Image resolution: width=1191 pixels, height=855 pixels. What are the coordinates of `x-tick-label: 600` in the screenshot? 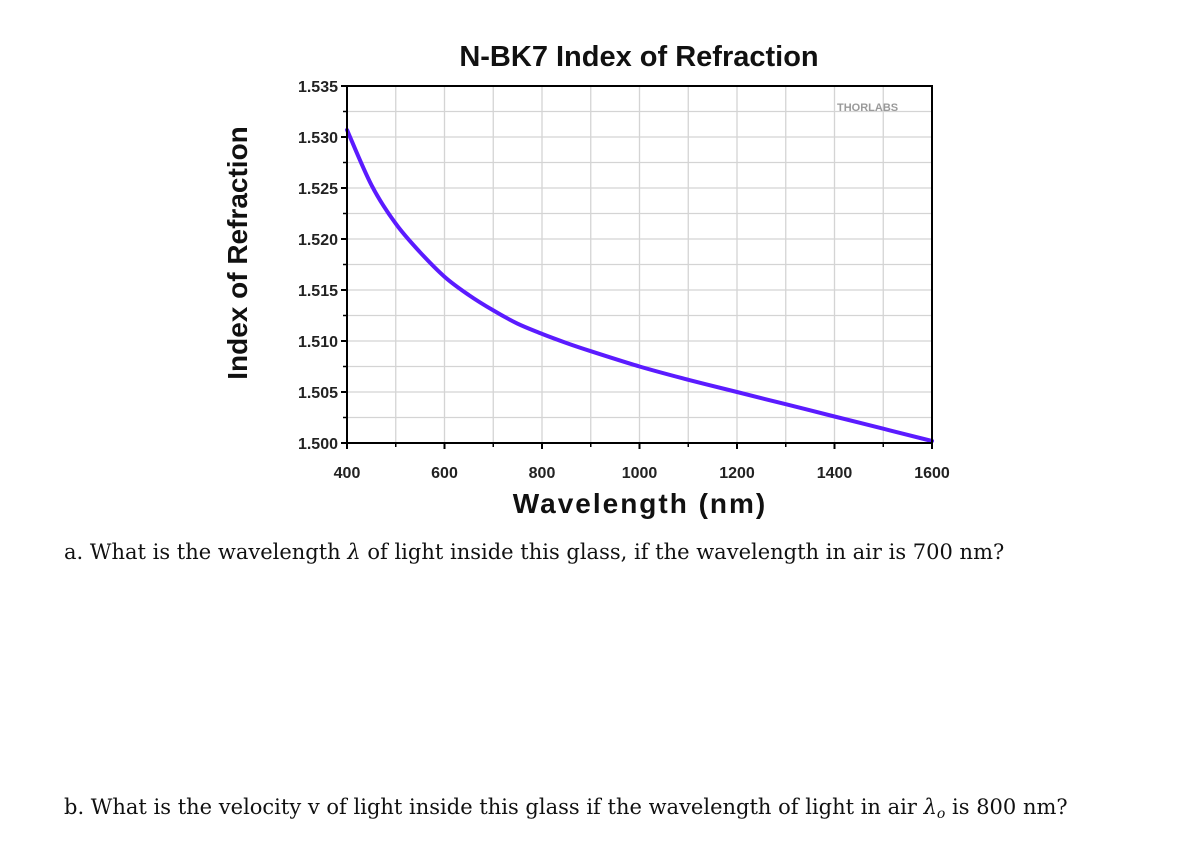 It's located at (444, 473).